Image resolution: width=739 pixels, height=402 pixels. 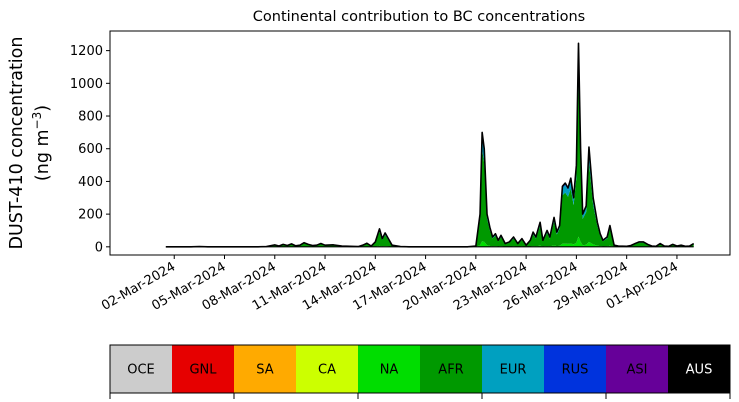 I want to click on y-axis-label-superscript: −3, so click(x=37, y=121).